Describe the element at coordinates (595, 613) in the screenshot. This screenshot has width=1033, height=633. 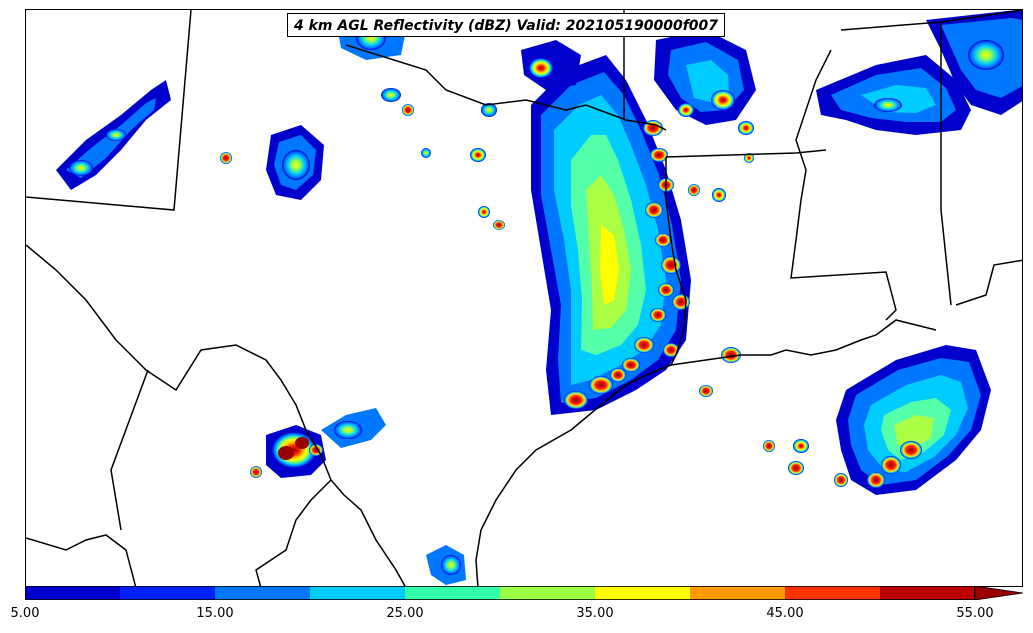
I see `colorbar-tick-label: 35.00` at that location.